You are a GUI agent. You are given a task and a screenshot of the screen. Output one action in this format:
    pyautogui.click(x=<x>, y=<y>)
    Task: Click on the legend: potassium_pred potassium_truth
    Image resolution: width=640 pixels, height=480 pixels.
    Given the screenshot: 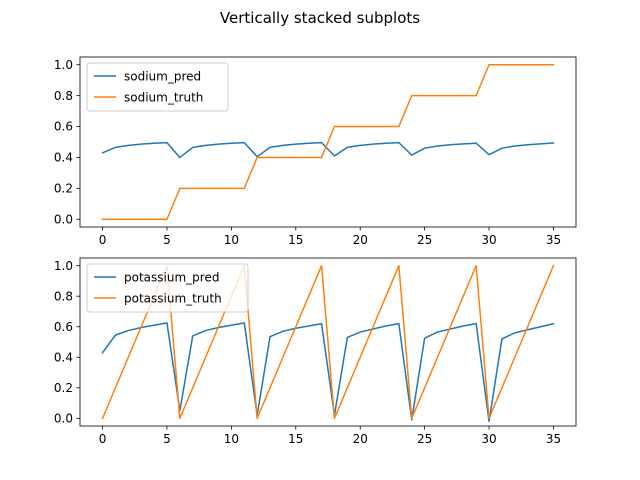 What is the action you would take?
    pyautogui.click(x=167, y=288)
    